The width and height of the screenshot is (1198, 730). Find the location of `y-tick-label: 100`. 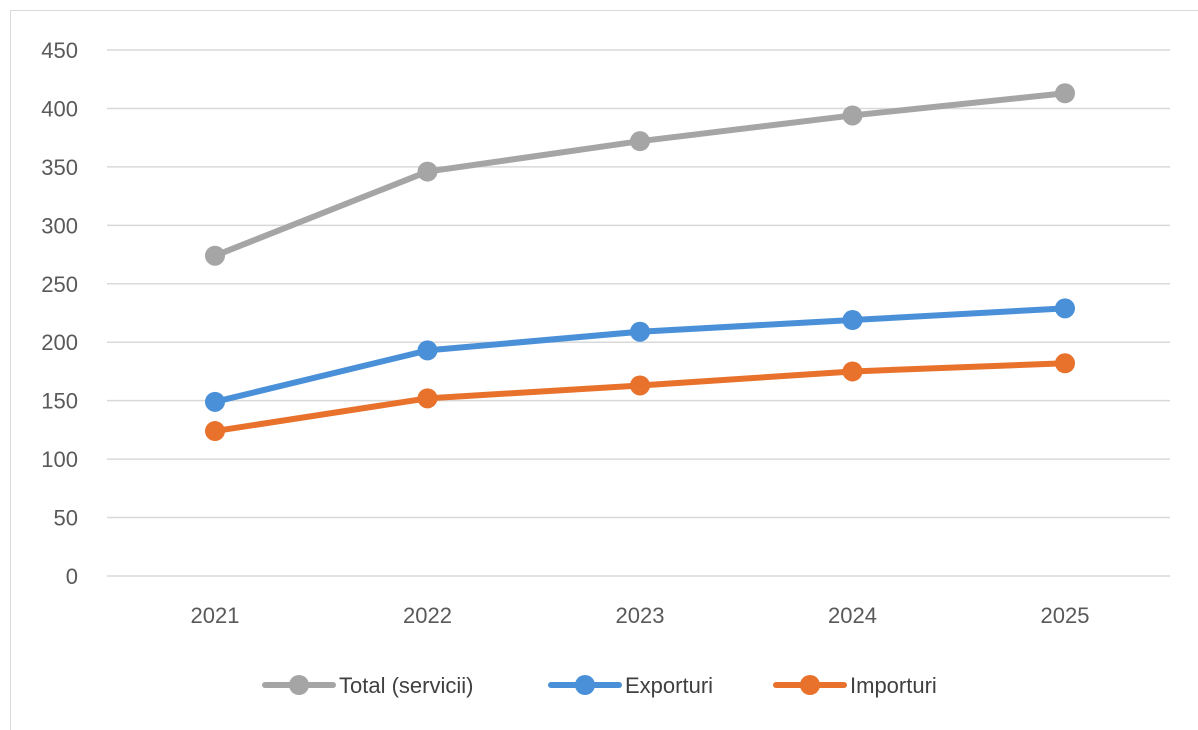

y-tick-label: 100 is located at coordinates (59, 459).